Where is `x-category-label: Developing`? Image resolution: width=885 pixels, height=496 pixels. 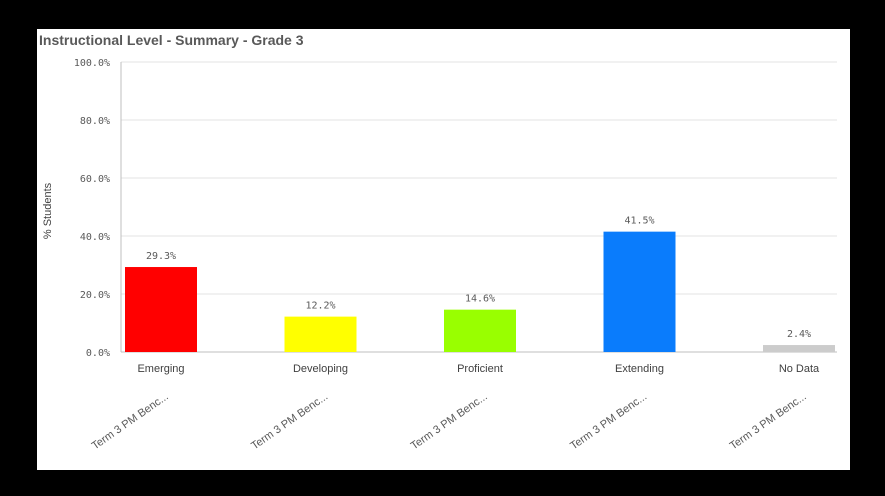
x-category-label: Developing is located at coordinates (320, 369).